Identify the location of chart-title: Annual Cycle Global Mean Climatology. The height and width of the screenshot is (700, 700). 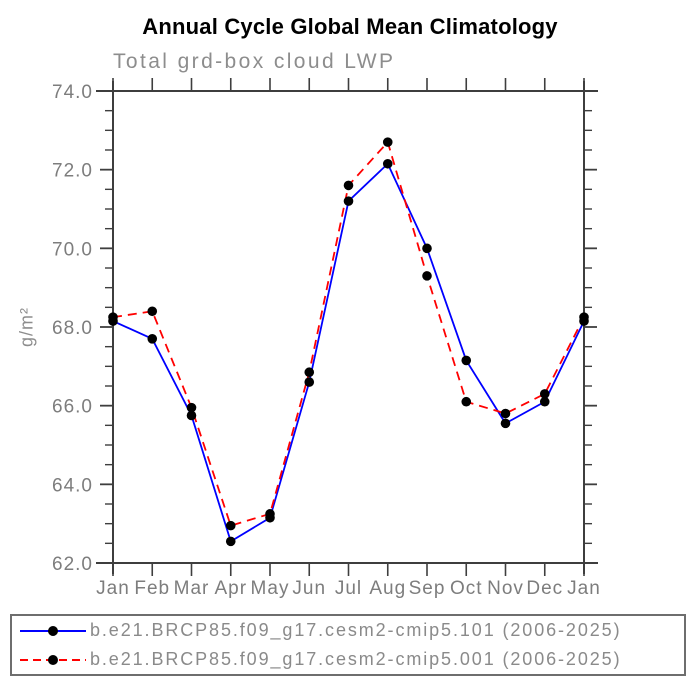
(350, 26).